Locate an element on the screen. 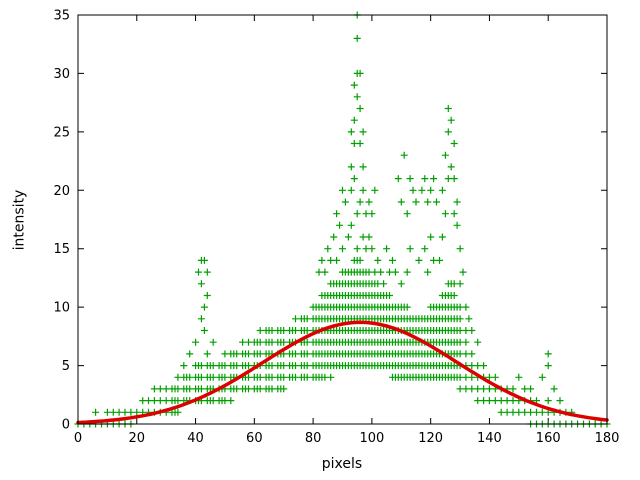 This screenshot has height=480, width=640. x-tick-label: 160 is located at coordinates (548, 438).